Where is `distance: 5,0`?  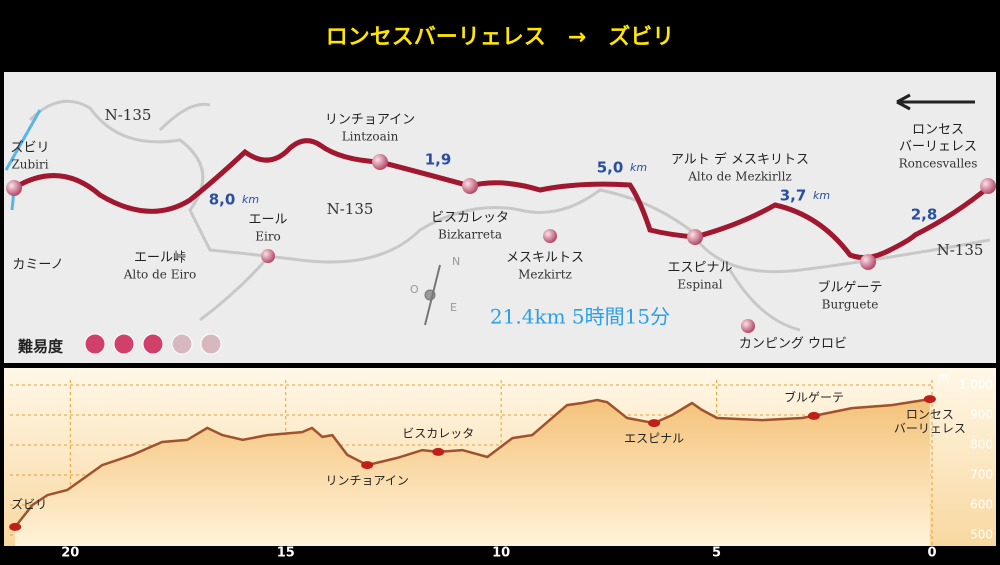
distance: 5,0 is located at coordinates (610, 168).